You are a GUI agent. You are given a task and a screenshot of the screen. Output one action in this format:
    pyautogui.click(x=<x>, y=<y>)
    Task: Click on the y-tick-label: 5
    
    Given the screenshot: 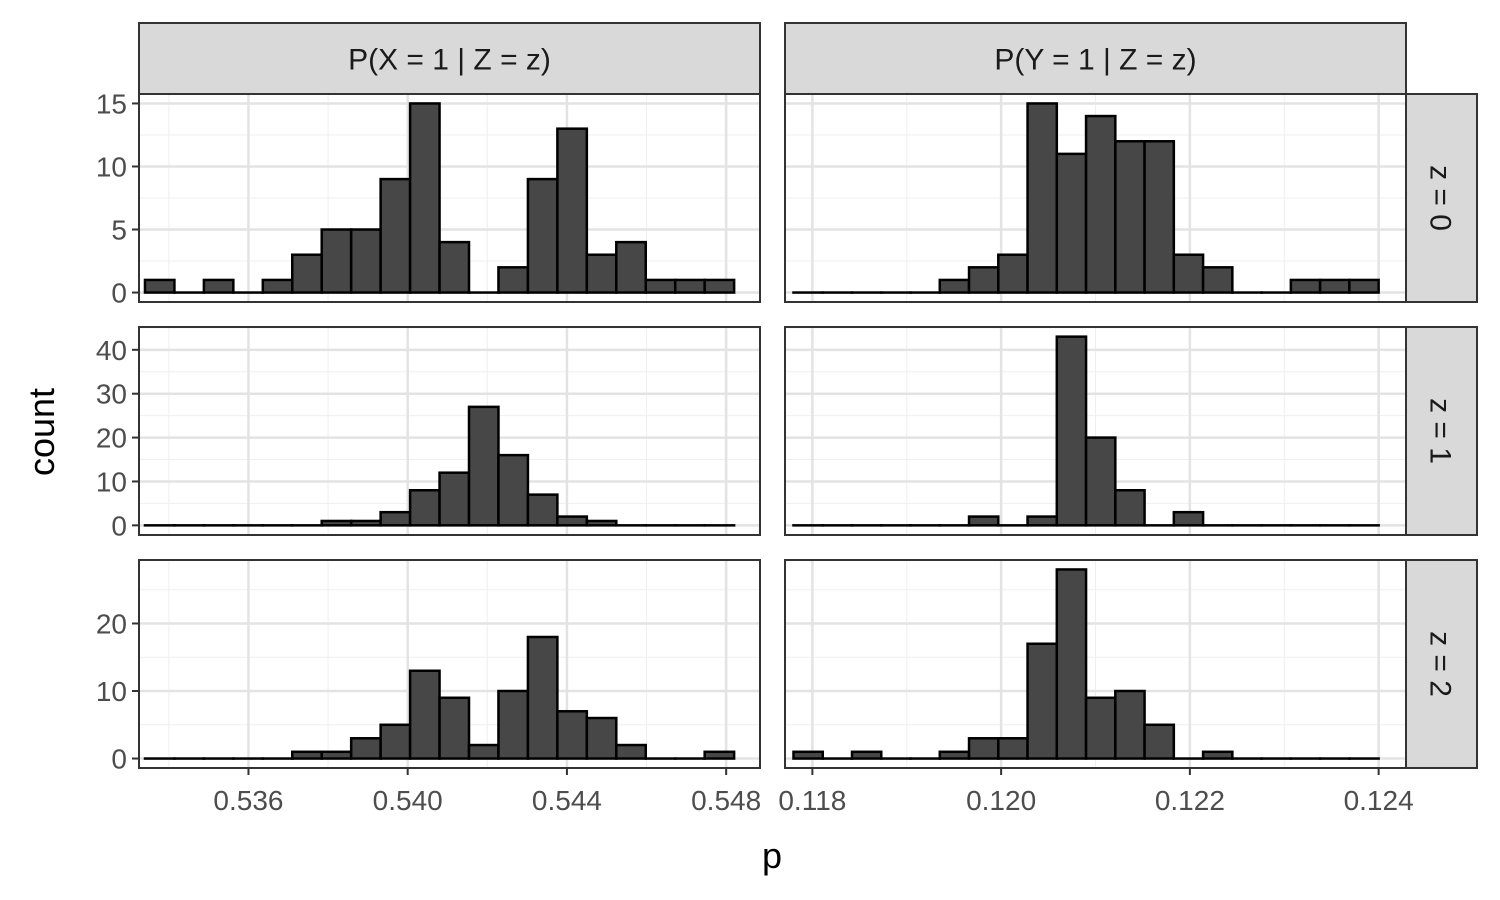 What is the action you would take?
    pyautogui.click(x=119, y=230)
    